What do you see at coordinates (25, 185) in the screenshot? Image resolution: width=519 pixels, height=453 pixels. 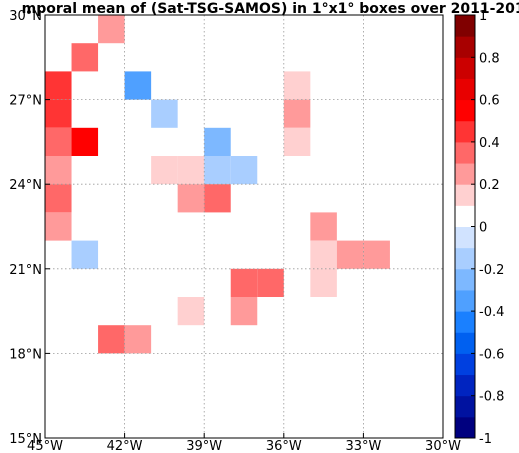 I see `y-tick-label: 24°N` at bounding box center [25, 185].